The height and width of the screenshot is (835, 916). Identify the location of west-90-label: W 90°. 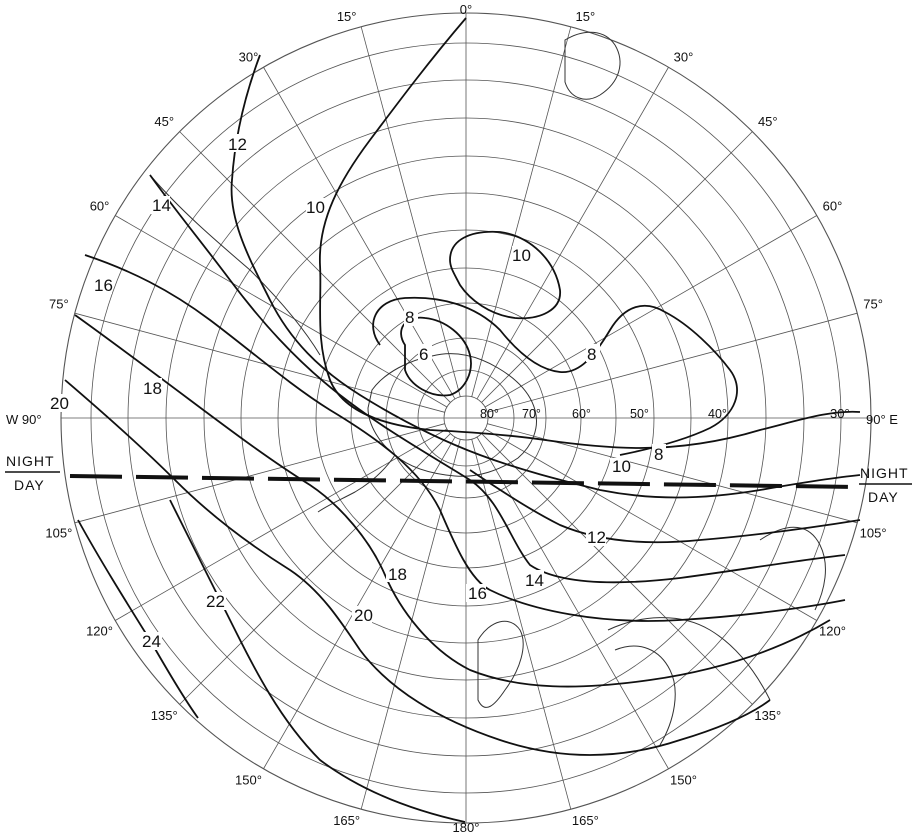
(24, 419).